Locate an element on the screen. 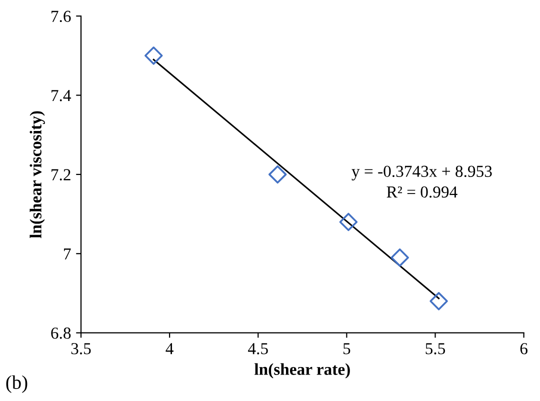  text: (b) is located at coordinates (17, 384).